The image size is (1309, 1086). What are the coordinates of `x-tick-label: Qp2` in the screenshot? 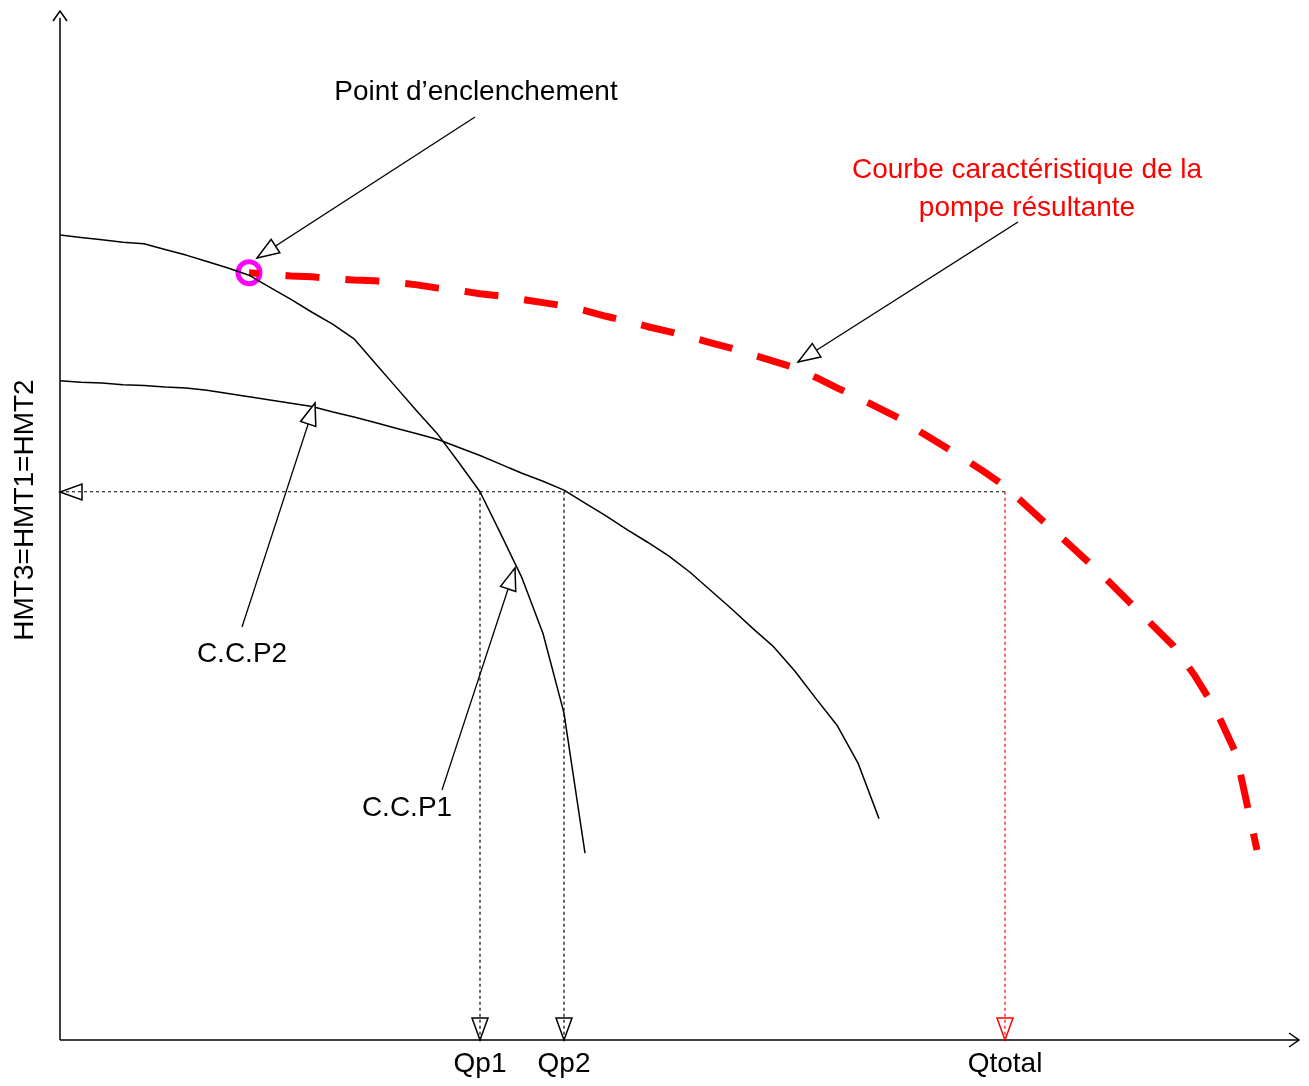 It's located at (564, 1062).